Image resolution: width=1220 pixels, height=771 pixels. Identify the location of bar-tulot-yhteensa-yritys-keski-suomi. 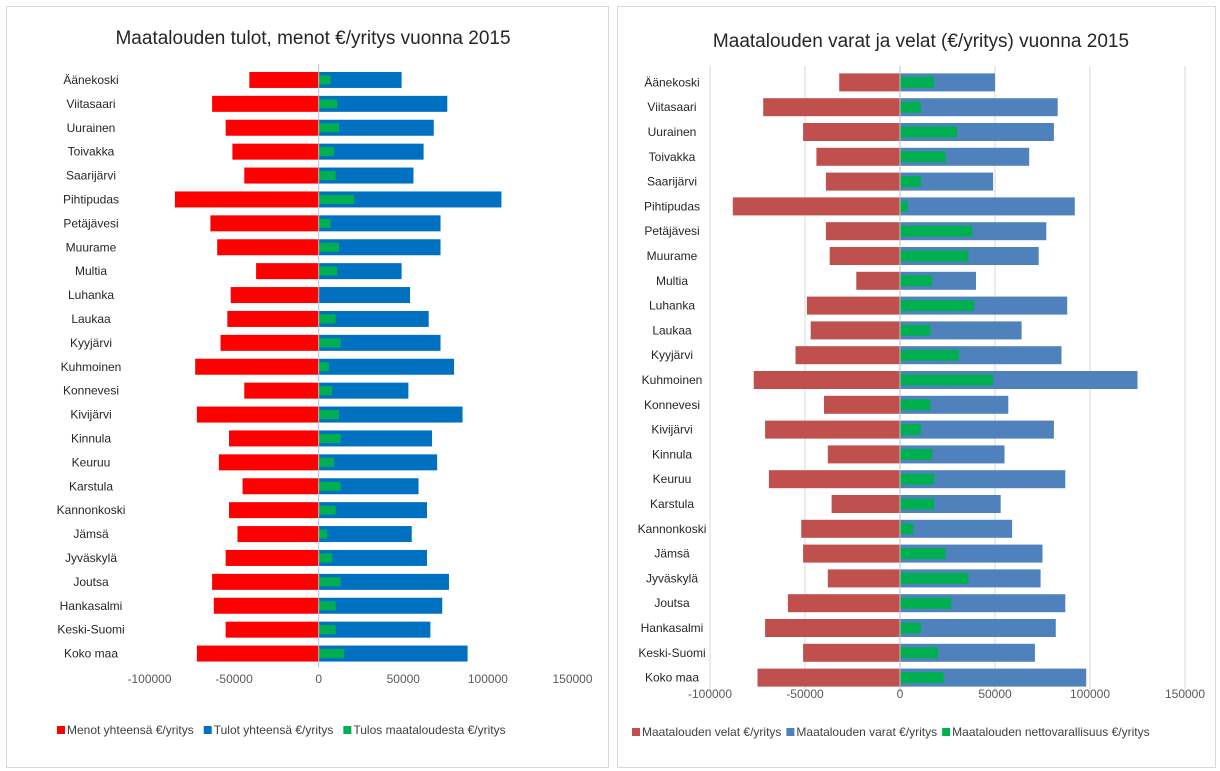
(374, 629).